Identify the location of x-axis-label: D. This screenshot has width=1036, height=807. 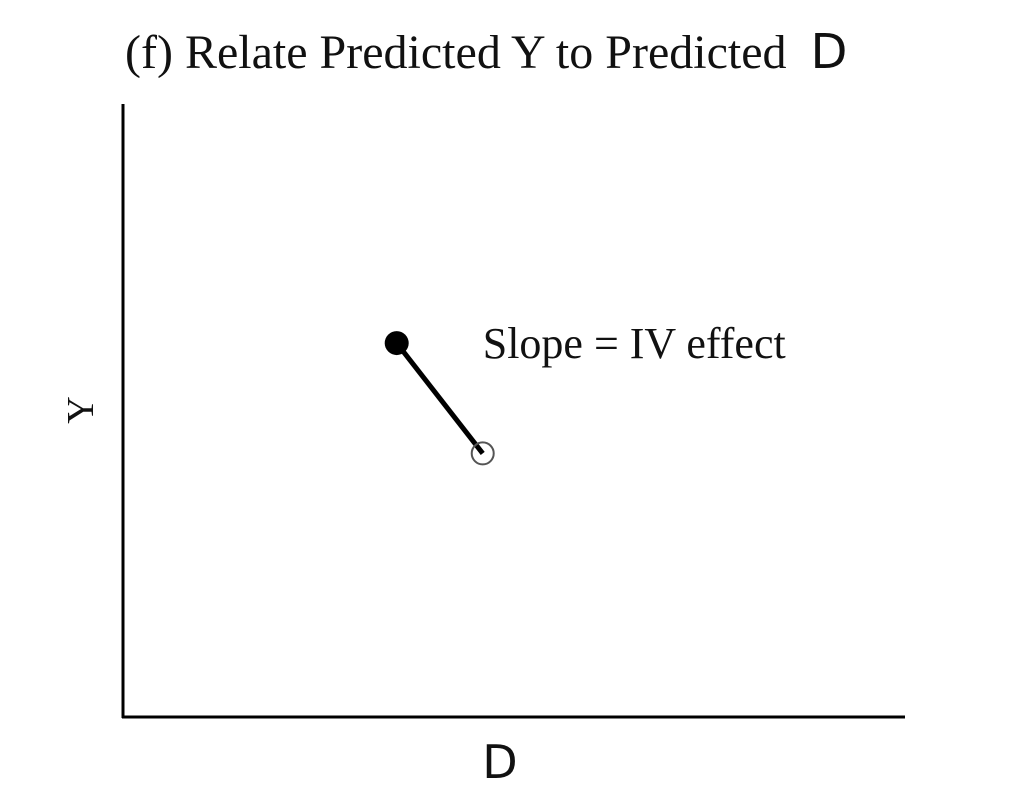
(499, 762).